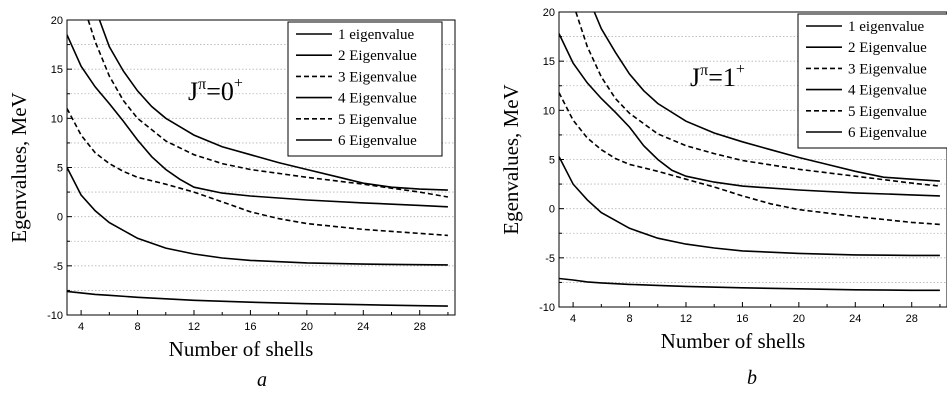 The width and height of the screenshot is (947, 398). Describe the element at coordinates (262, 380) in the screenshot. I see `panel-label: a` at that location.